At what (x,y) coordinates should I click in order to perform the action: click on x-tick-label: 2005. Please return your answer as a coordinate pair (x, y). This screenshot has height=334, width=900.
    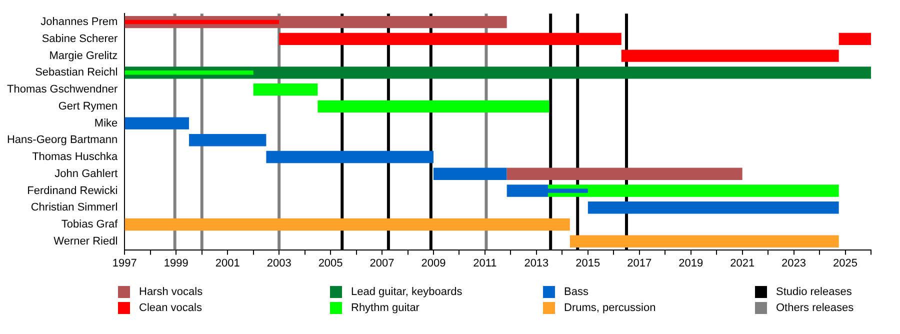
    Looking at the image, I should click on (330, 263).